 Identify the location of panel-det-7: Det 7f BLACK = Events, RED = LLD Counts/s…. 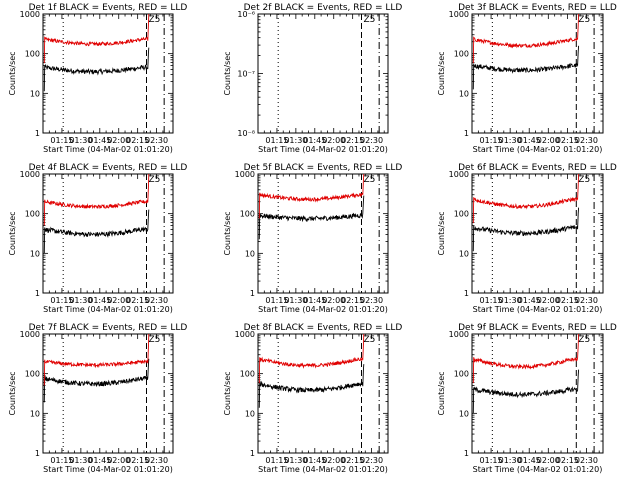
(97, 398).